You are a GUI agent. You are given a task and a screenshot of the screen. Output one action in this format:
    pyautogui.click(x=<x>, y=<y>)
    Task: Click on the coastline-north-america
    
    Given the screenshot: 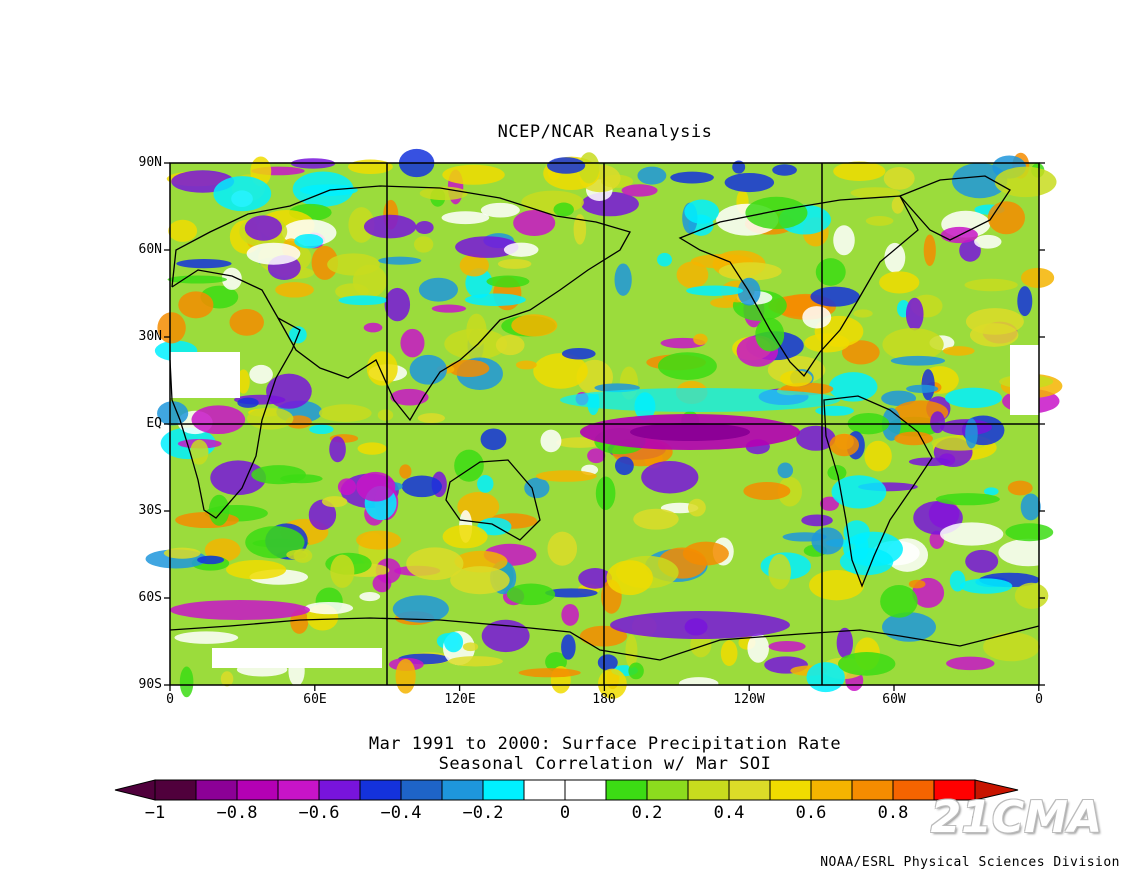 What is the action you would take?
    pyautogui.click(x=798, y=286)
    